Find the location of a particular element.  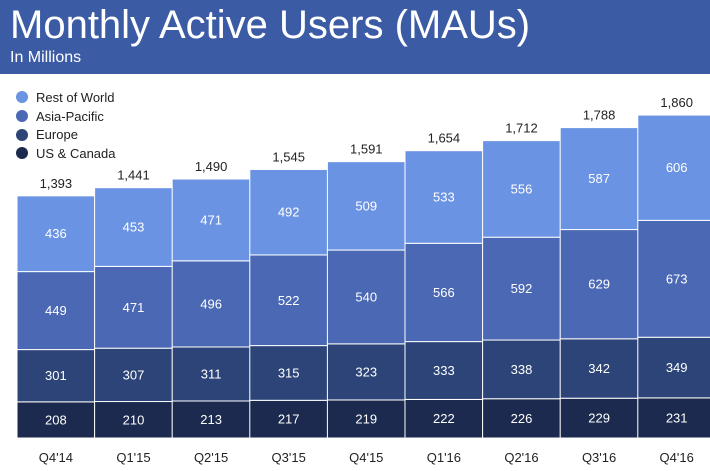

bar-value-label-europe-q2-16: 338 is located at coordinates (522, 369).